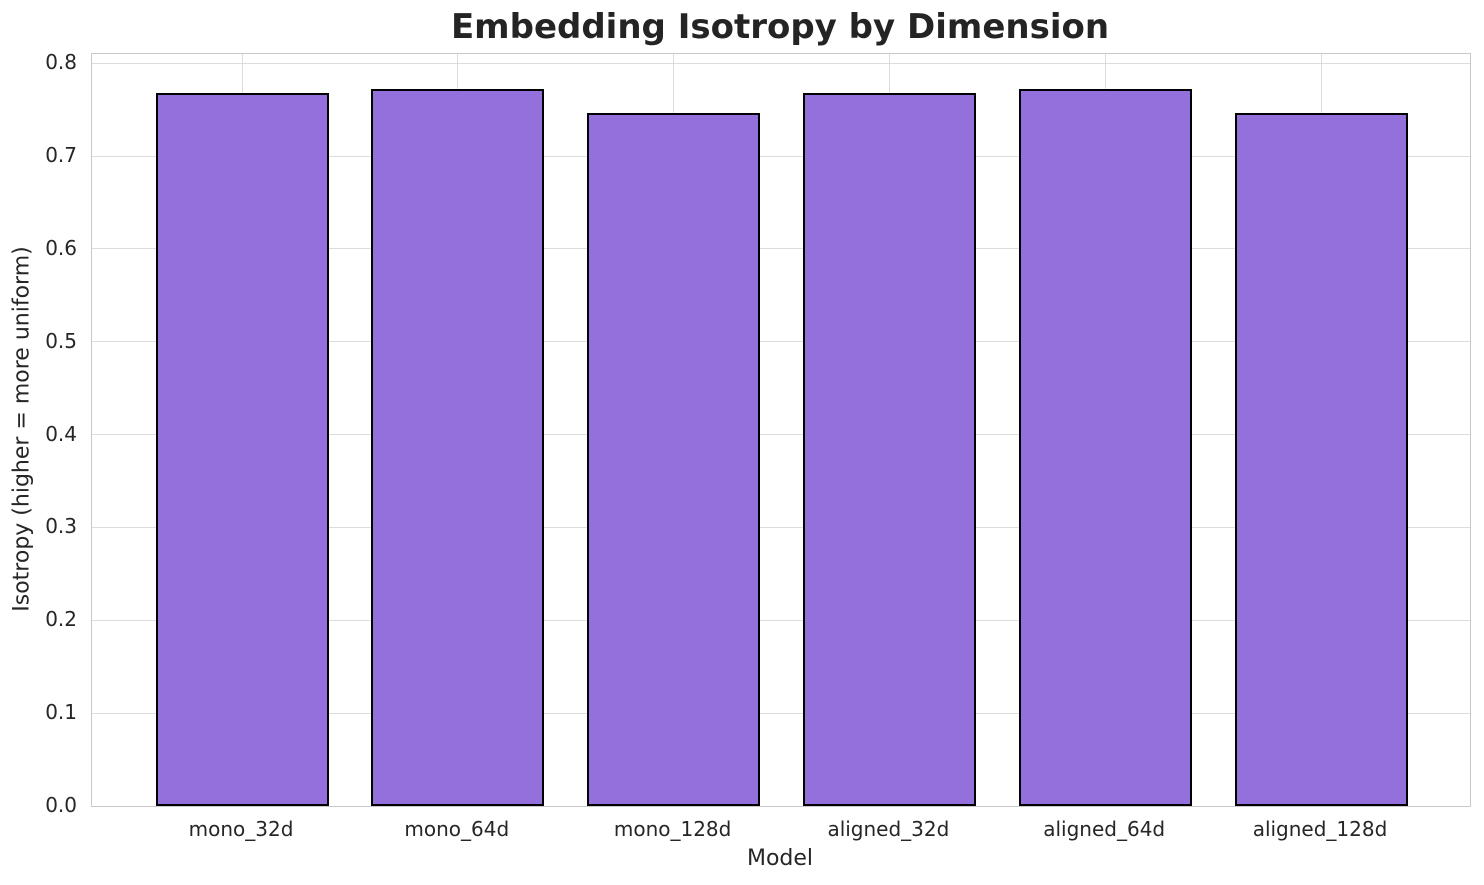 This screenshot has height=885, width=1484. Describe the element at coordinates (61, 155) in the screenshot. I see `y-tick-label: 0.7` at that location.